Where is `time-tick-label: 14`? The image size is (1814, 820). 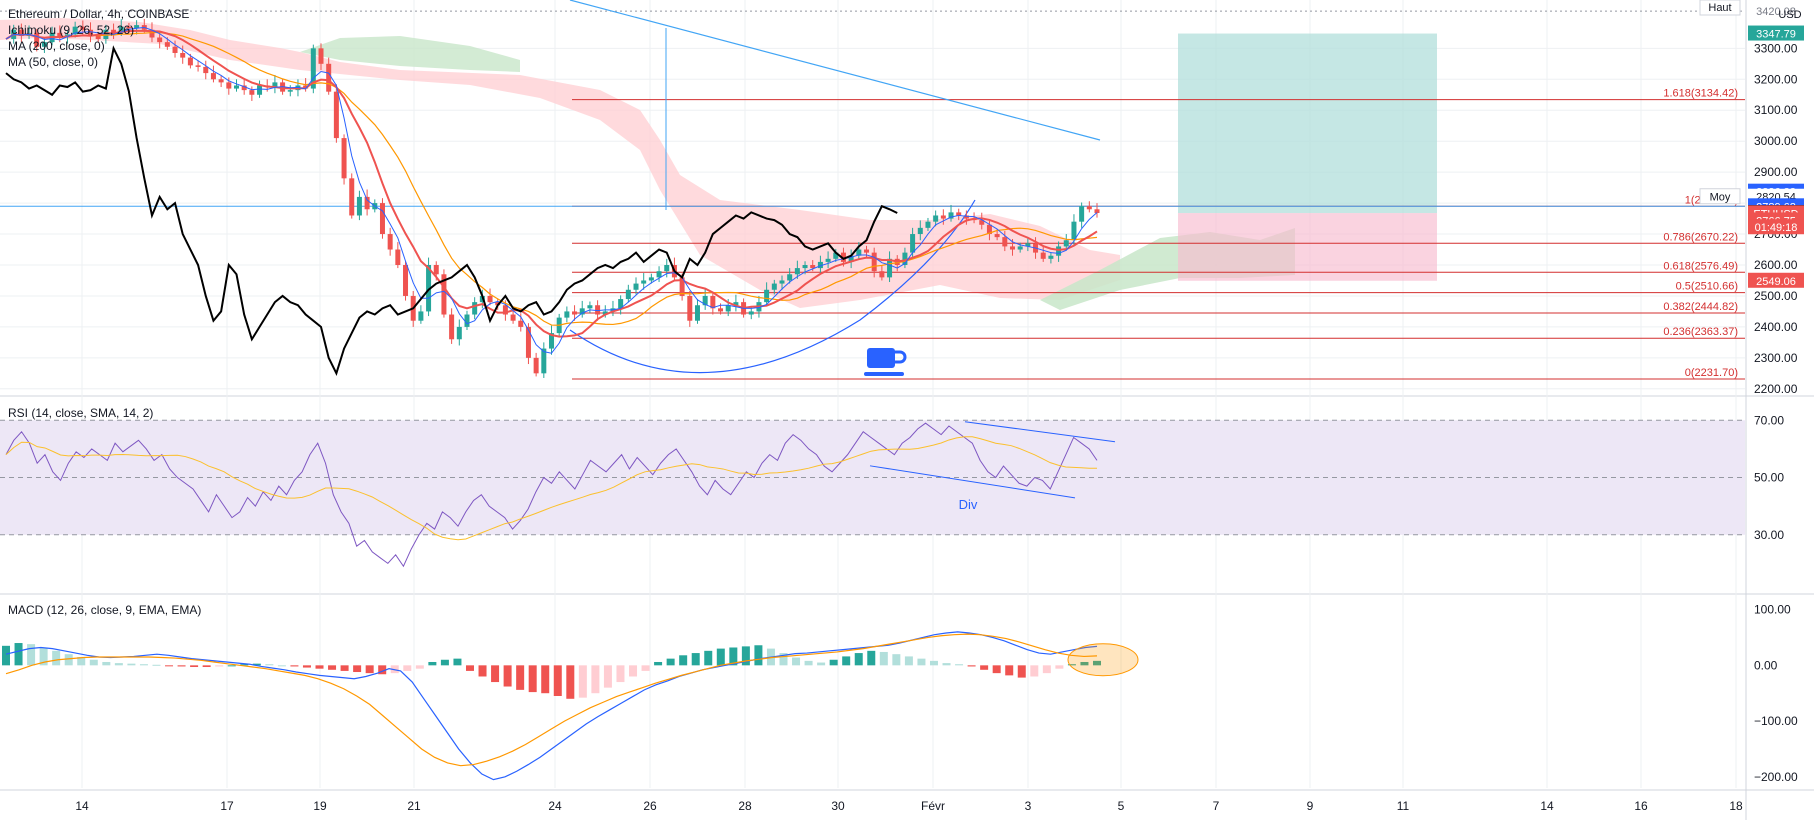
time-tick-label: 14 is located at coordinates (1547, 806).